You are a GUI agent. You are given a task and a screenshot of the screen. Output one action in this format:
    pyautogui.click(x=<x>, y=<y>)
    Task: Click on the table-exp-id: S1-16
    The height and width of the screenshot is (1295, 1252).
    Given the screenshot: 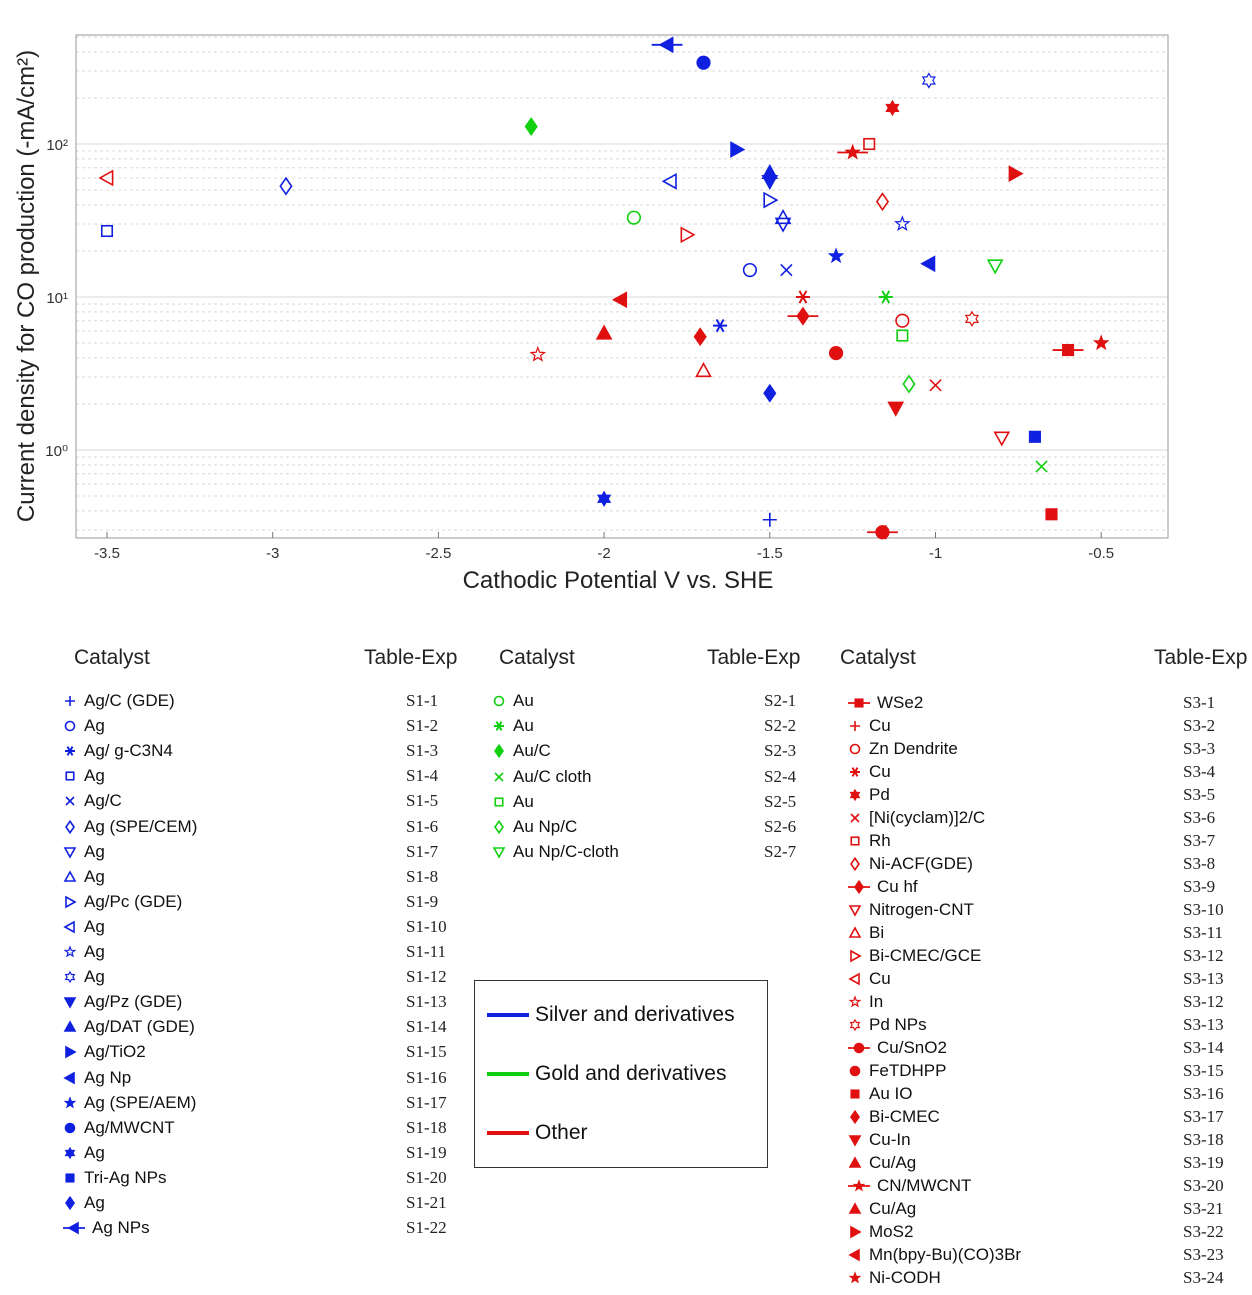 What is the action you would take?
    pyautogui.click(x=426, y=1077)
    